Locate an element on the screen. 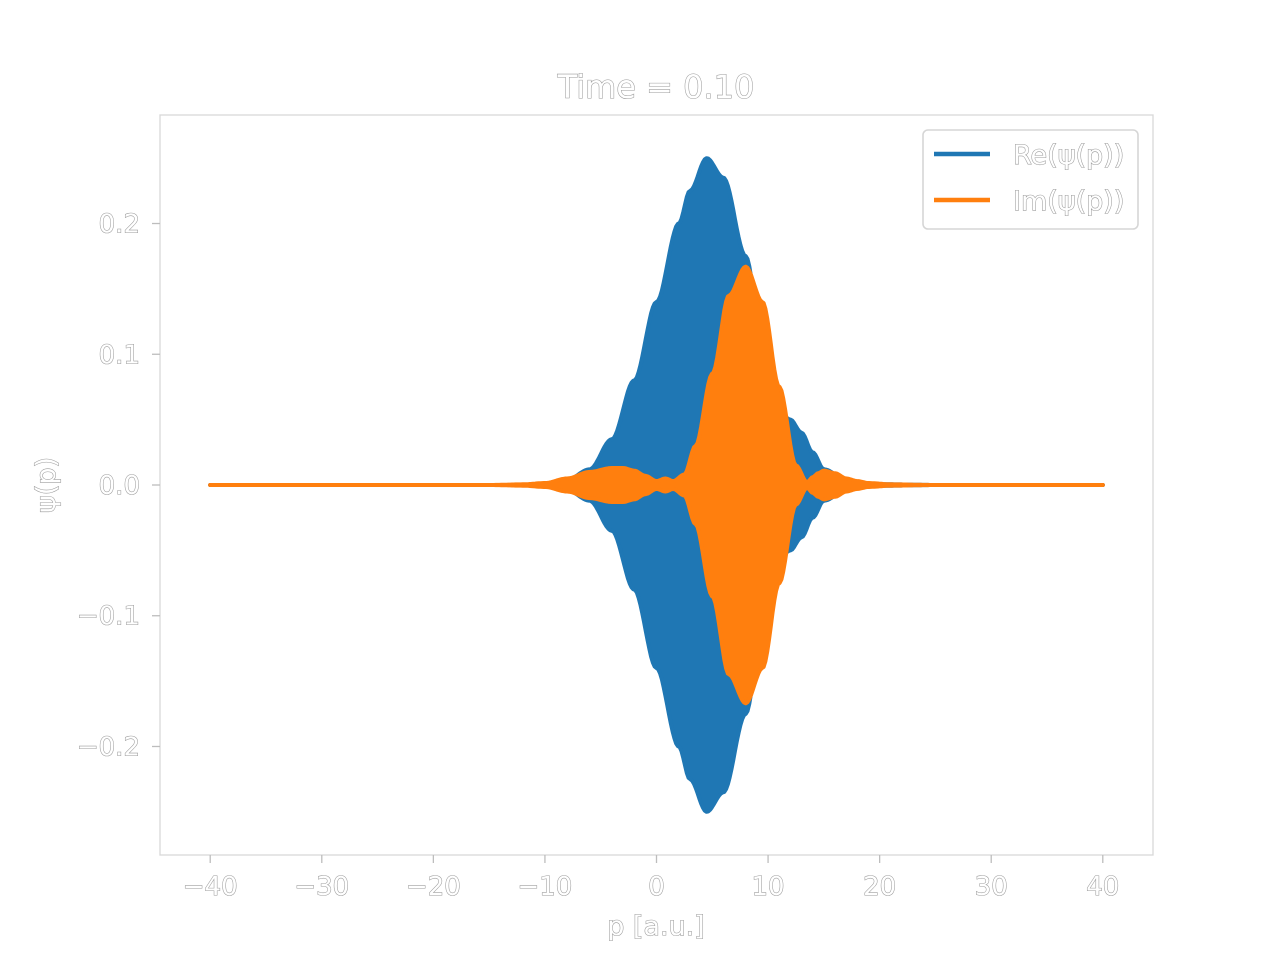 This screenshot has height=965, width=1280. legend-label-1: Im(ψ(p)) is located at coordinates (1068, 201).